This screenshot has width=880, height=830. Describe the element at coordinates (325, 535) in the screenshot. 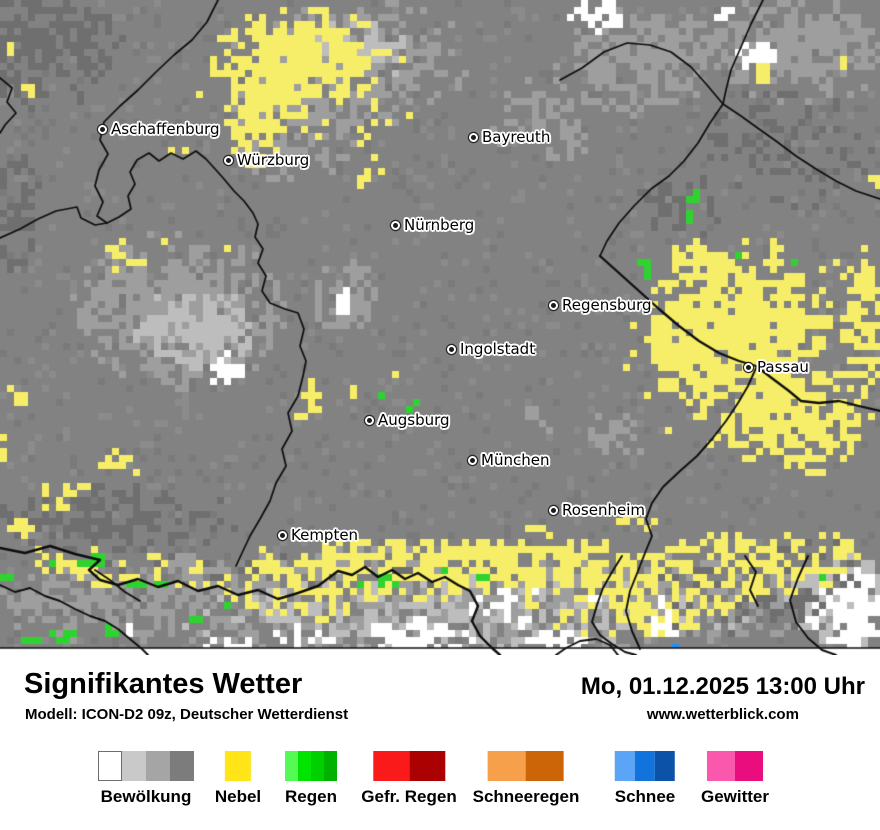

I see `city-label: Kempten` at that location.